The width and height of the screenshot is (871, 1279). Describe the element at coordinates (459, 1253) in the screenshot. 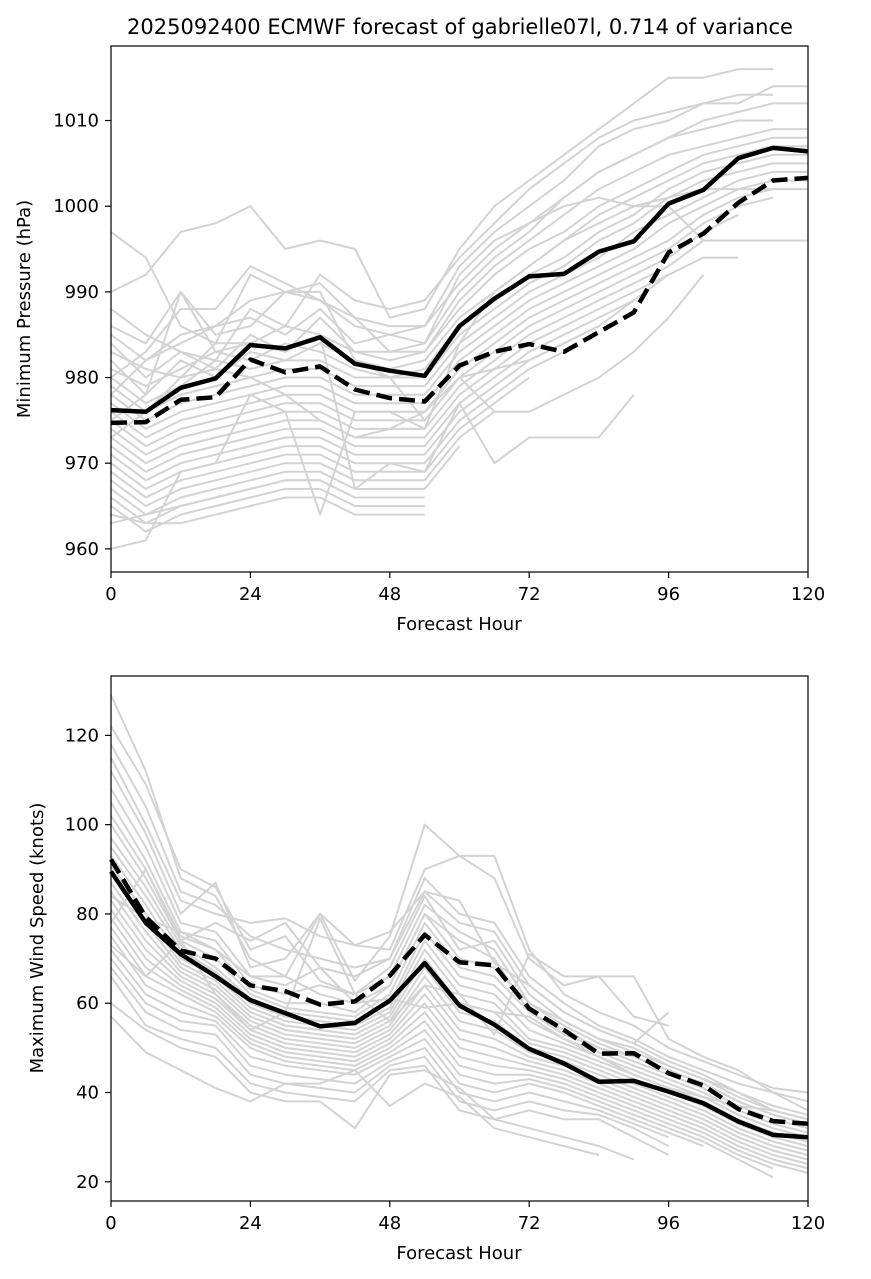

I see `wind-x-axis-label: Forecast Hour` at that location.